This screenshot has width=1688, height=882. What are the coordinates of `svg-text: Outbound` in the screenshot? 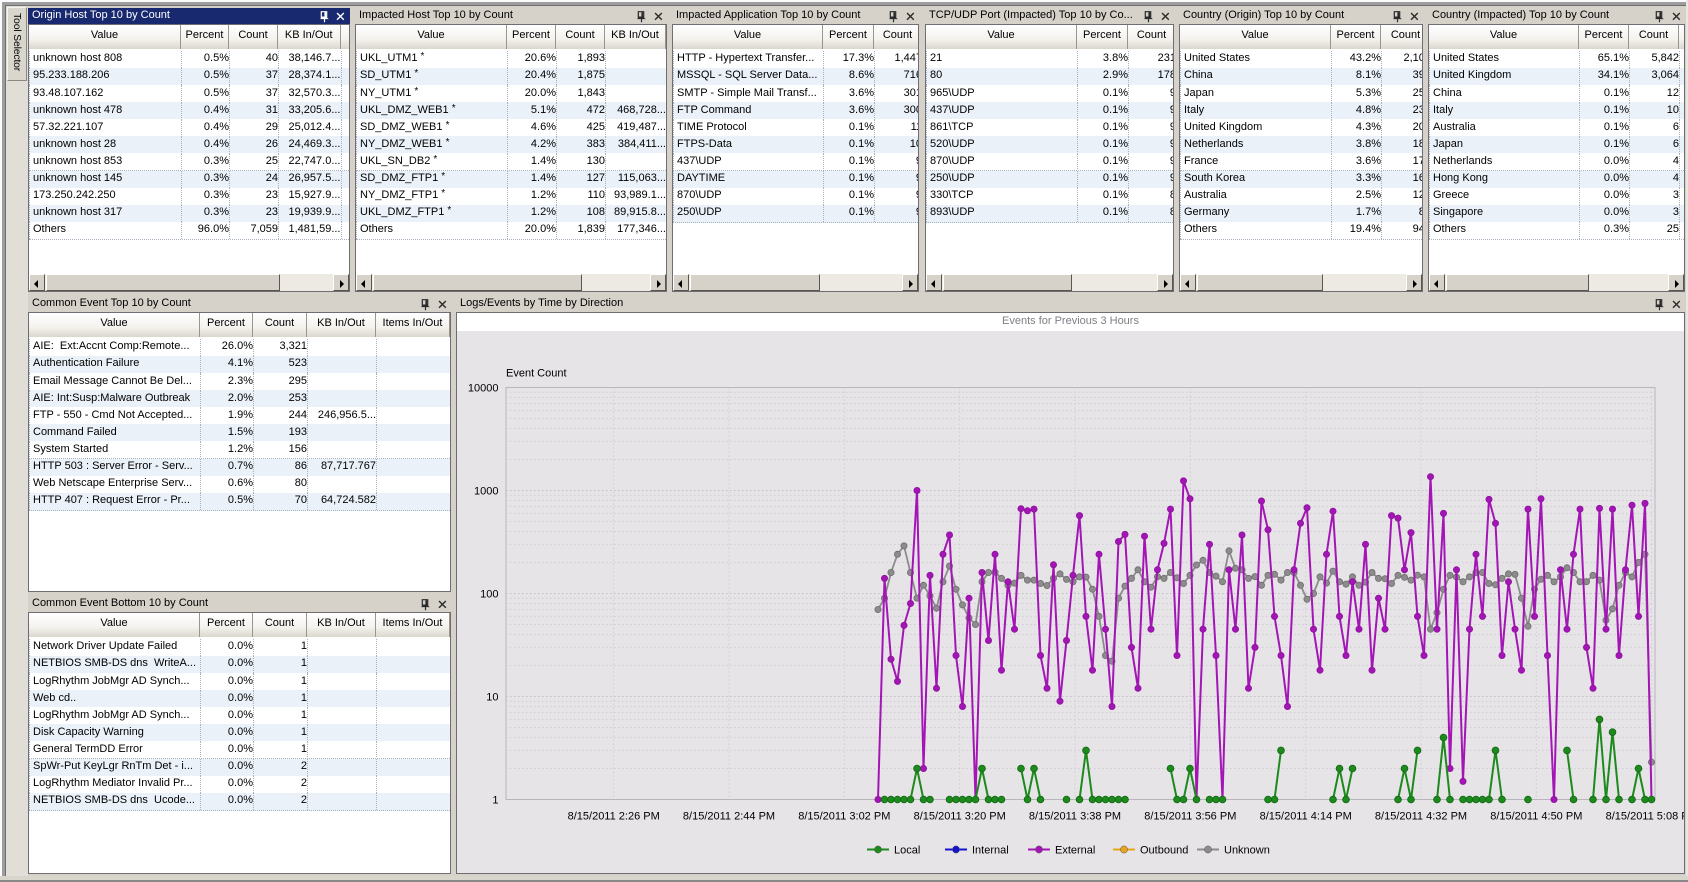 It's located at (1164, 850).